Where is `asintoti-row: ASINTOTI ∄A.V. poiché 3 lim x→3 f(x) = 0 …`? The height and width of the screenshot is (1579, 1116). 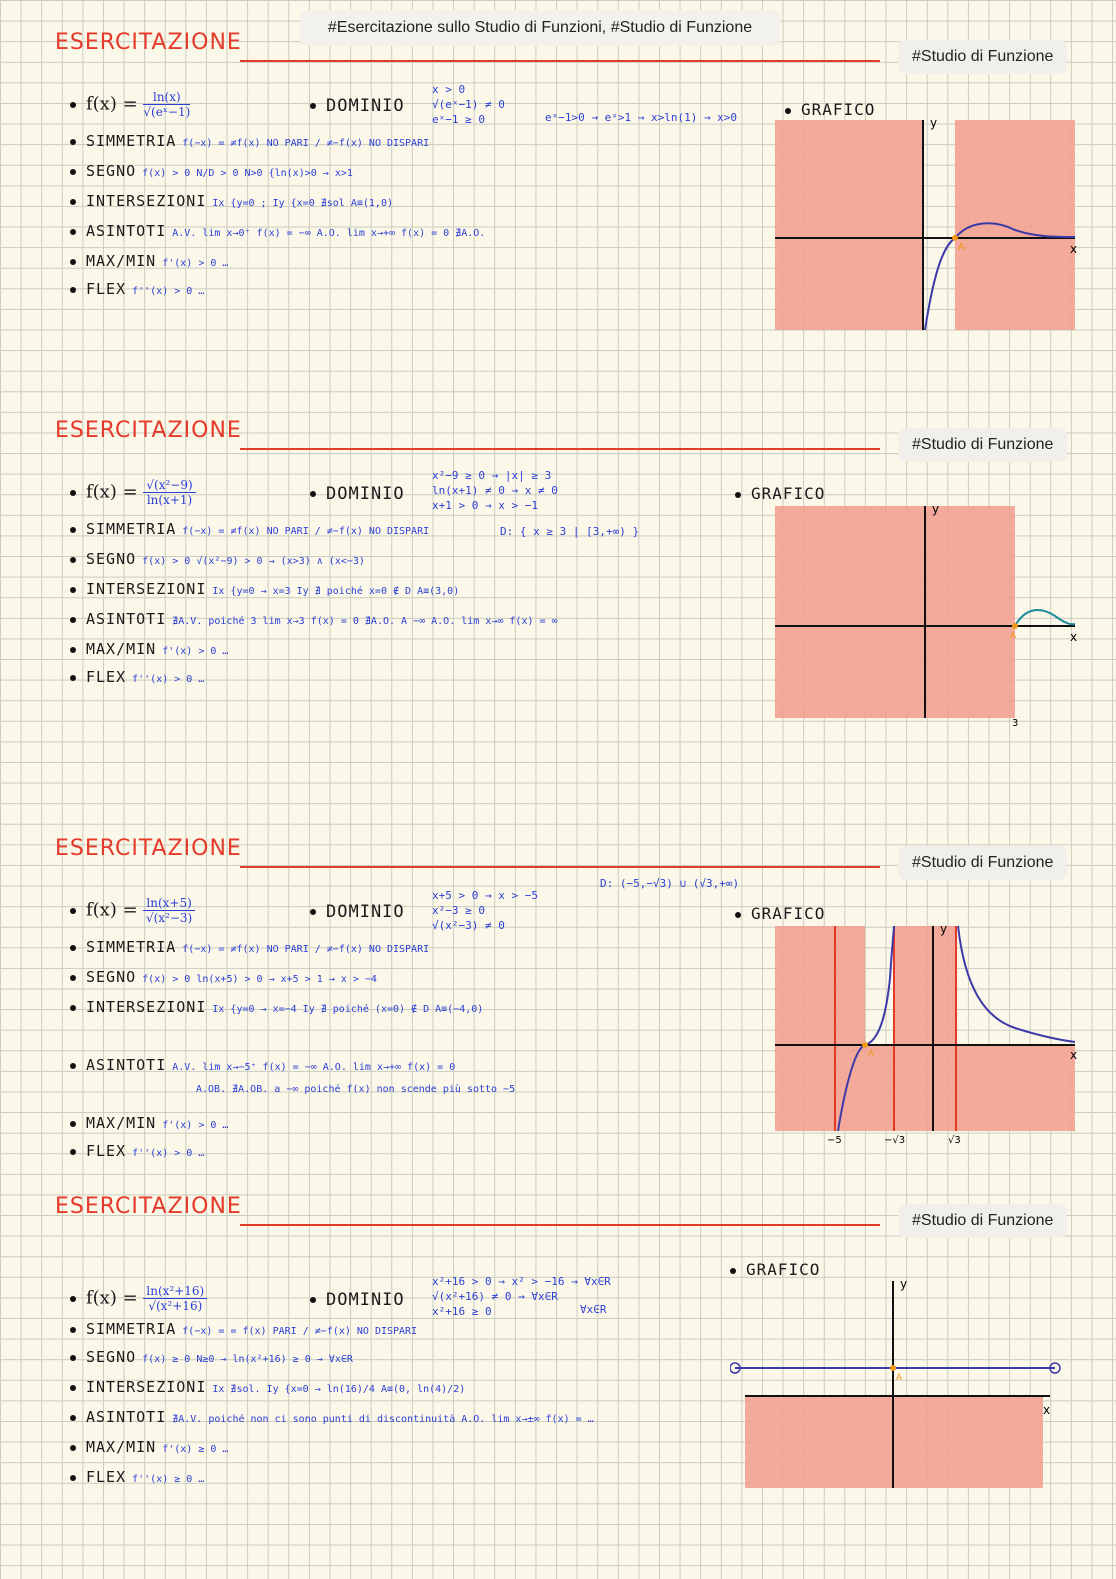 asintoti-row: ASINTOTI ∄A.V. poiché 3 lim x→3 f(x) = 0 … is located at coordinates (314, 619).